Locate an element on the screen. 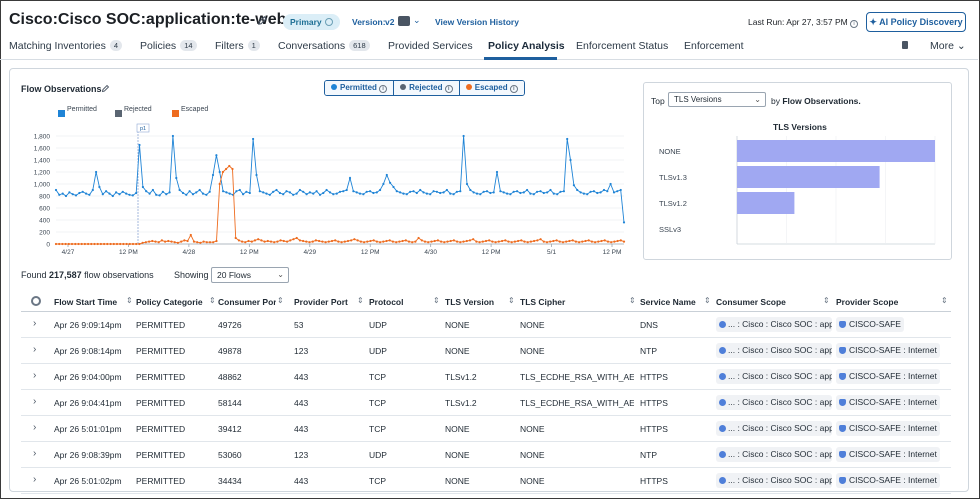 Image resolution: width=980 pixels, height=499 pixels. col-service-name: Service Name is located at coordinates (668, 302).